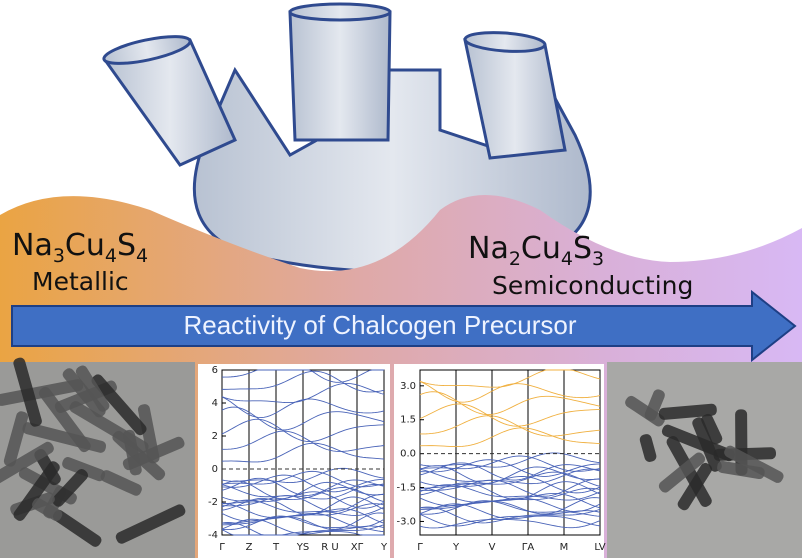 The width and height of the screenshot is (802, 558). What do you see at coordinates (215, 403) in the screenshot?
I see `y-tick-label: 4` at bounding box center [215, 403].